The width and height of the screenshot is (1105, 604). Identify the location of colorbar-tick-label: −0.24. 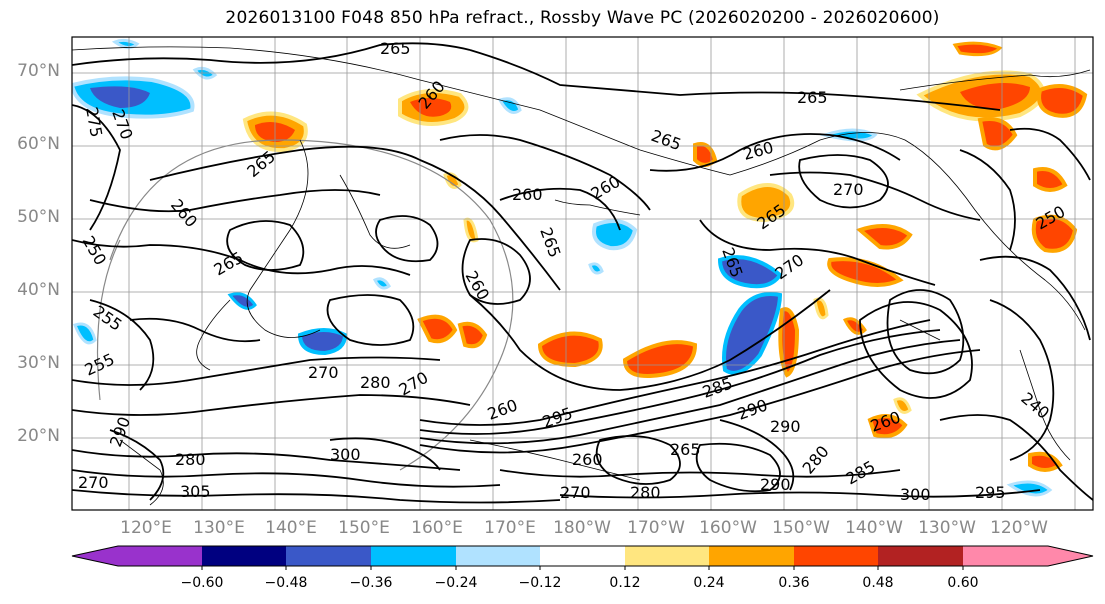
(456, 583).